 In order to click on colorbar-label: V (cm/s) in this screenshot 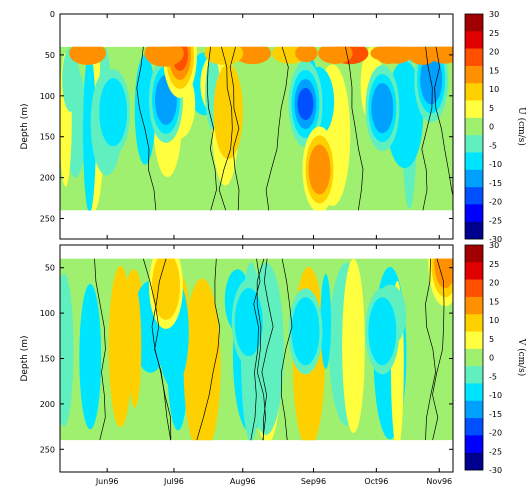, I will do `click(521, 357)`.